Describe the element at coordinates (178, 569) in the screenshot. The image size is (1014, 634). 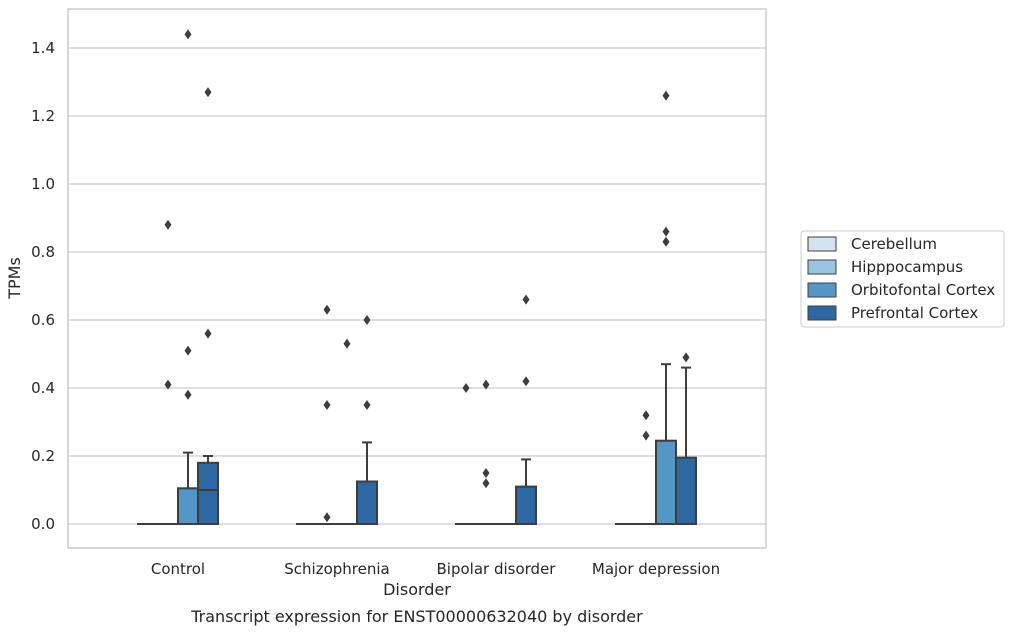
I see `x-tick-label: Control` at that location.